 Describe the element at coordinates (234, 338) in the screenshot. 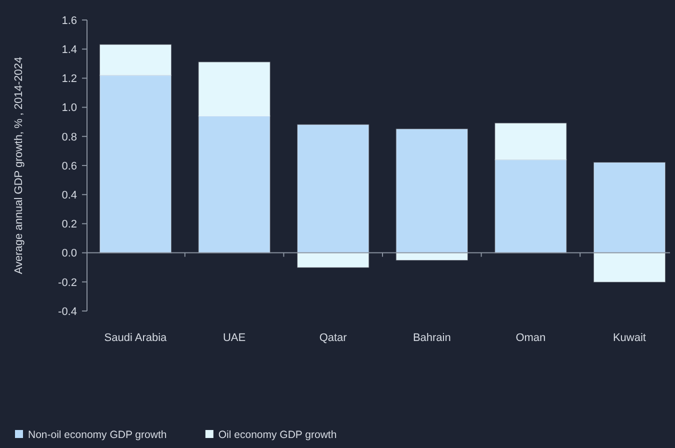

I see `x-tick-label: UAE` at that location.